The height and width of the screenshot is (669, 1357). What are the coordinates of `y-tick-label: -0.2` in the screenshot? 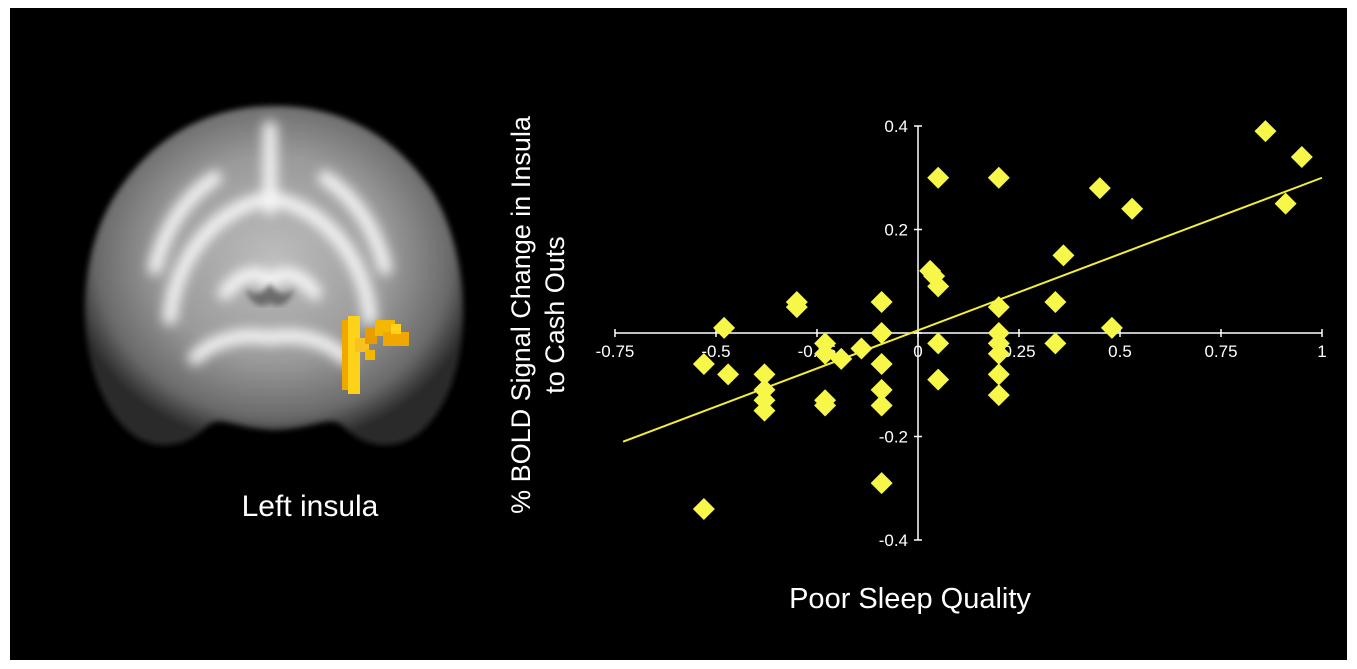 It's located at (893, 437).